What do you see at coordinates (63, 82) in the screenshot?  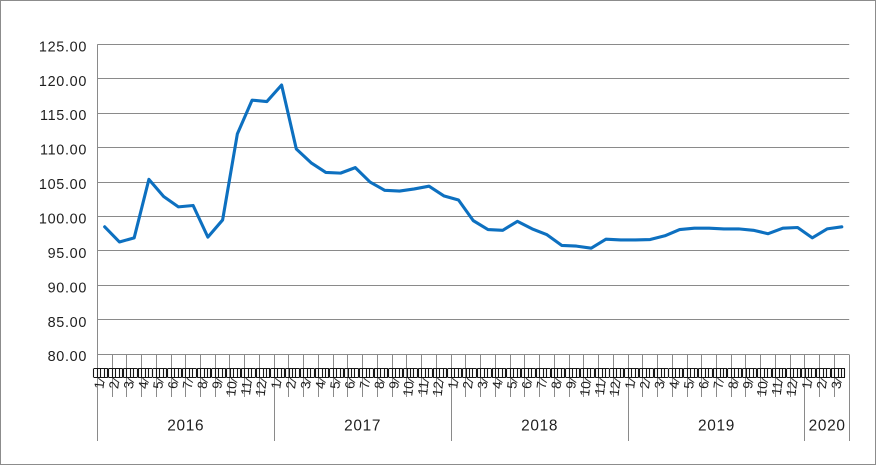 I see `svg-text: 120.00` at bounding box center [63, 82].